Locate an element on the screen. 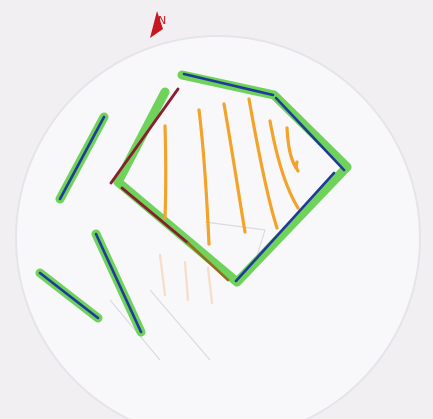 The width and height of the screenshot is (433, 419). ghost-pencil-lines is located at coordinates (187, 291).